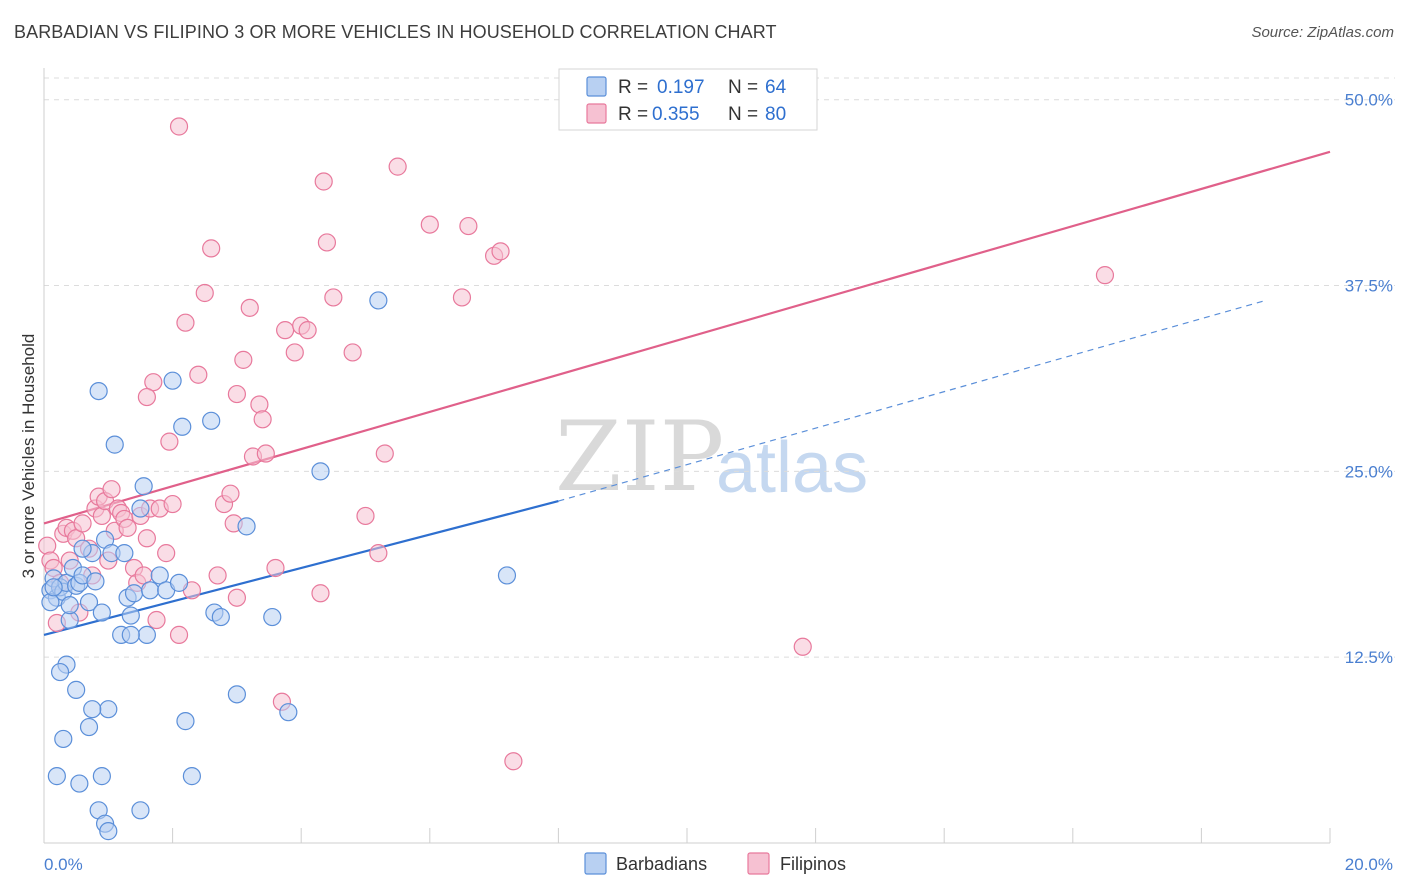  I want to click on y-tick-label-1: 25.0%, so click(1369, 471).